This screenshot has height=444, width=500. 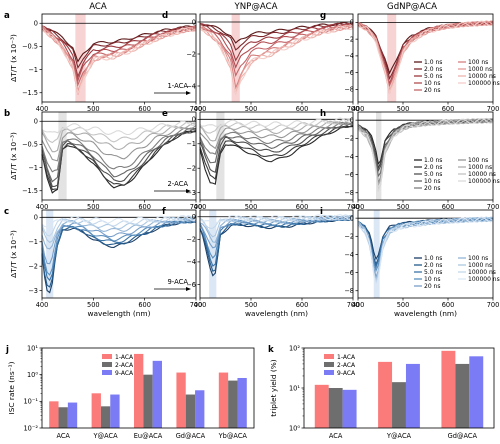 I want to click on panel-letter: j, so click(x=7, y=350).